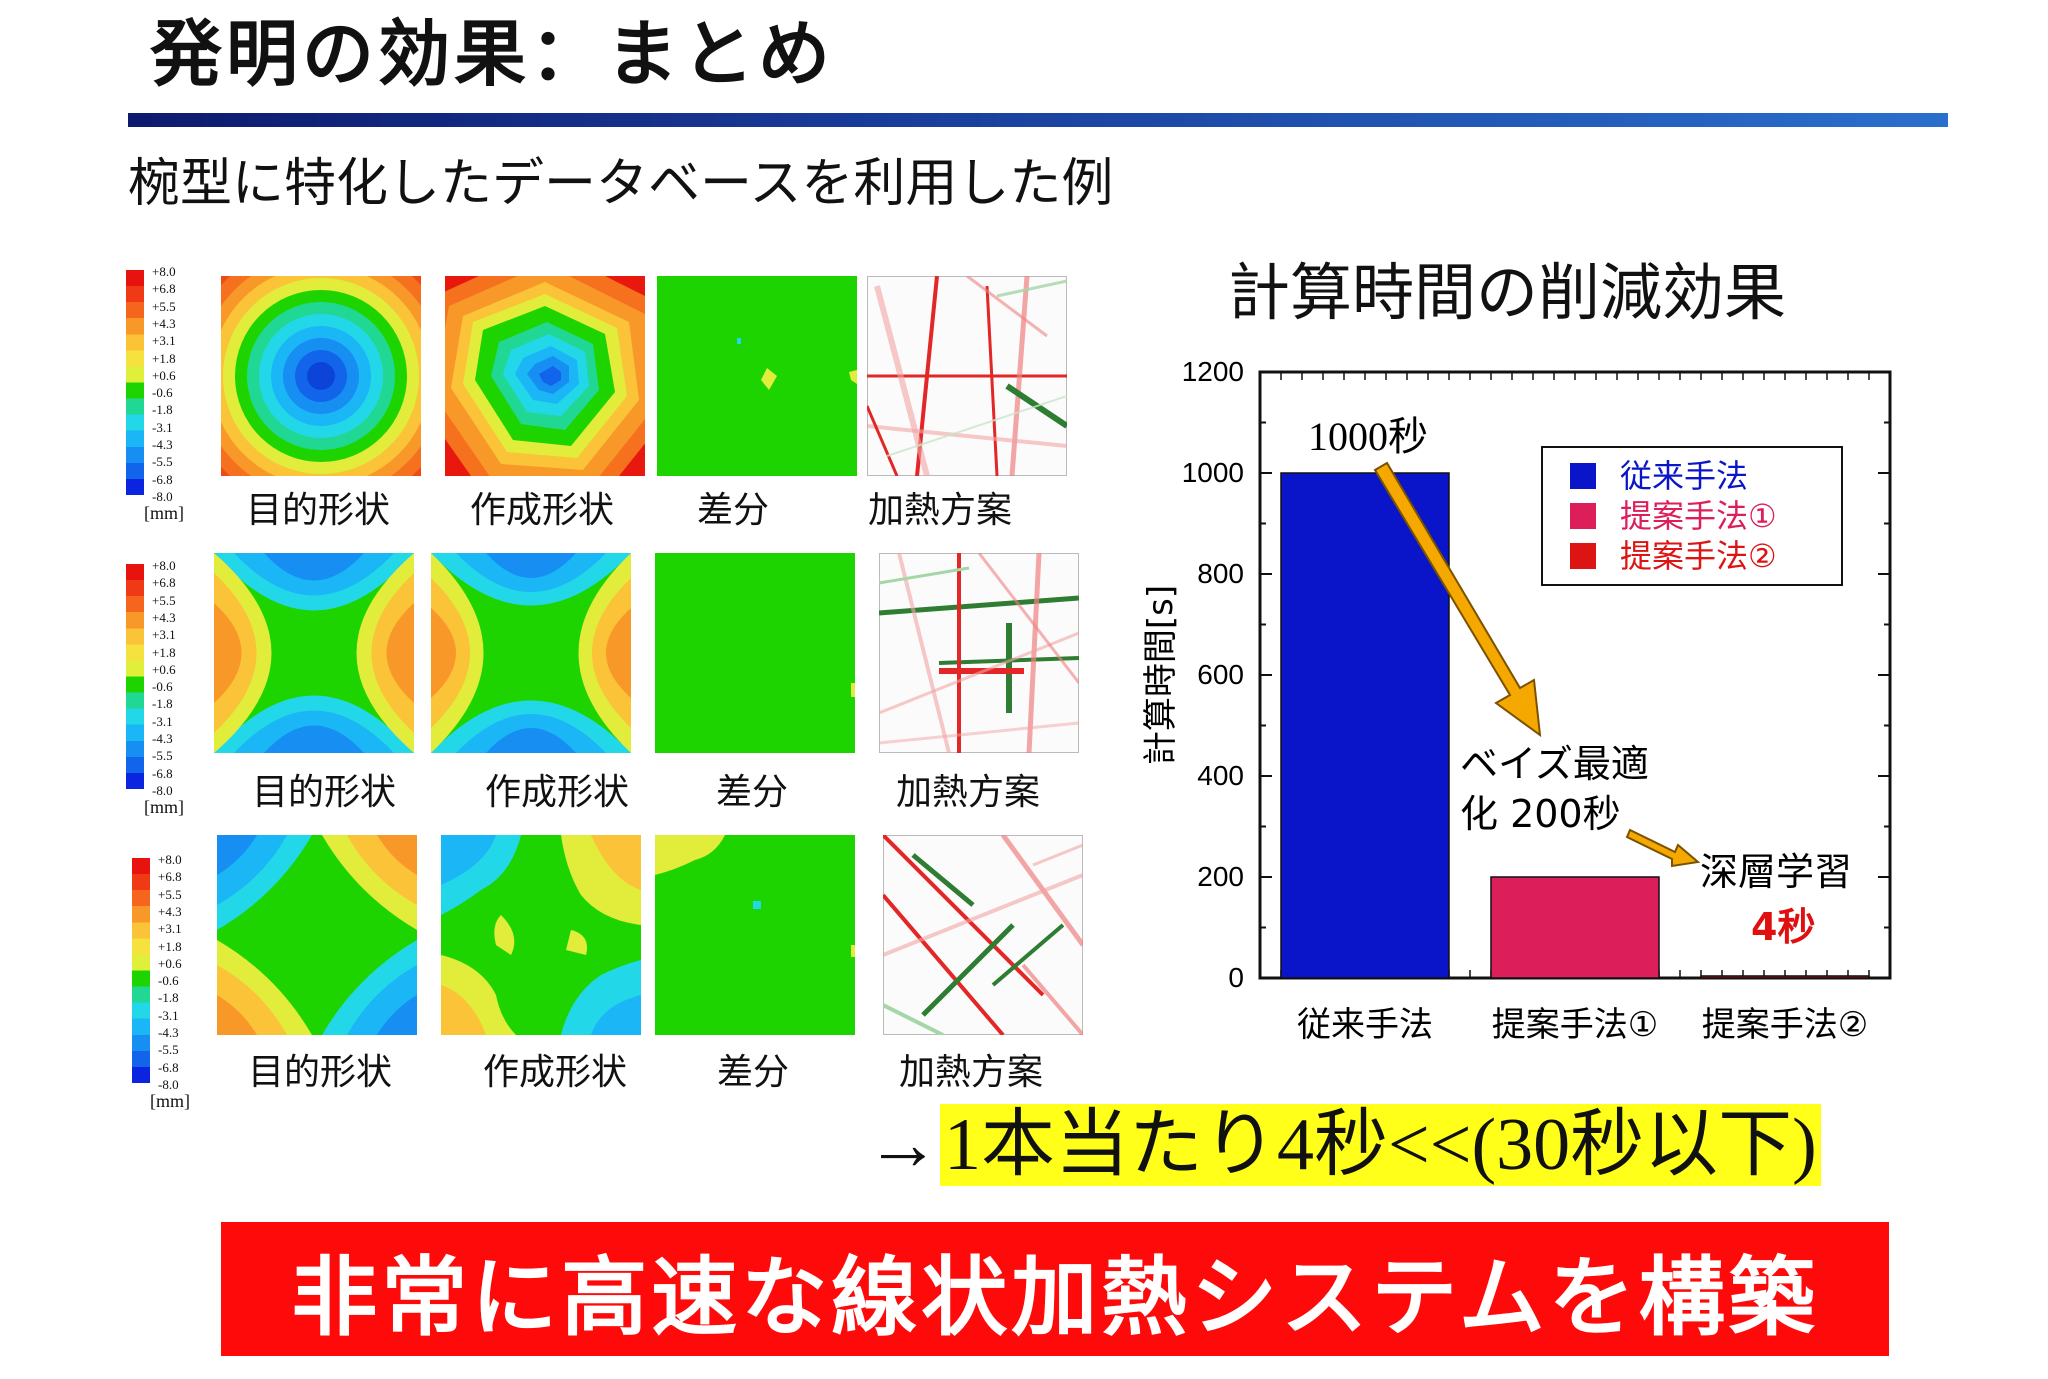 This screenshot has width=2048, height=1379. I want to click on conclusion-highlight: 1本当たり4秒<<(30秒以下), so click(1380, 1145).